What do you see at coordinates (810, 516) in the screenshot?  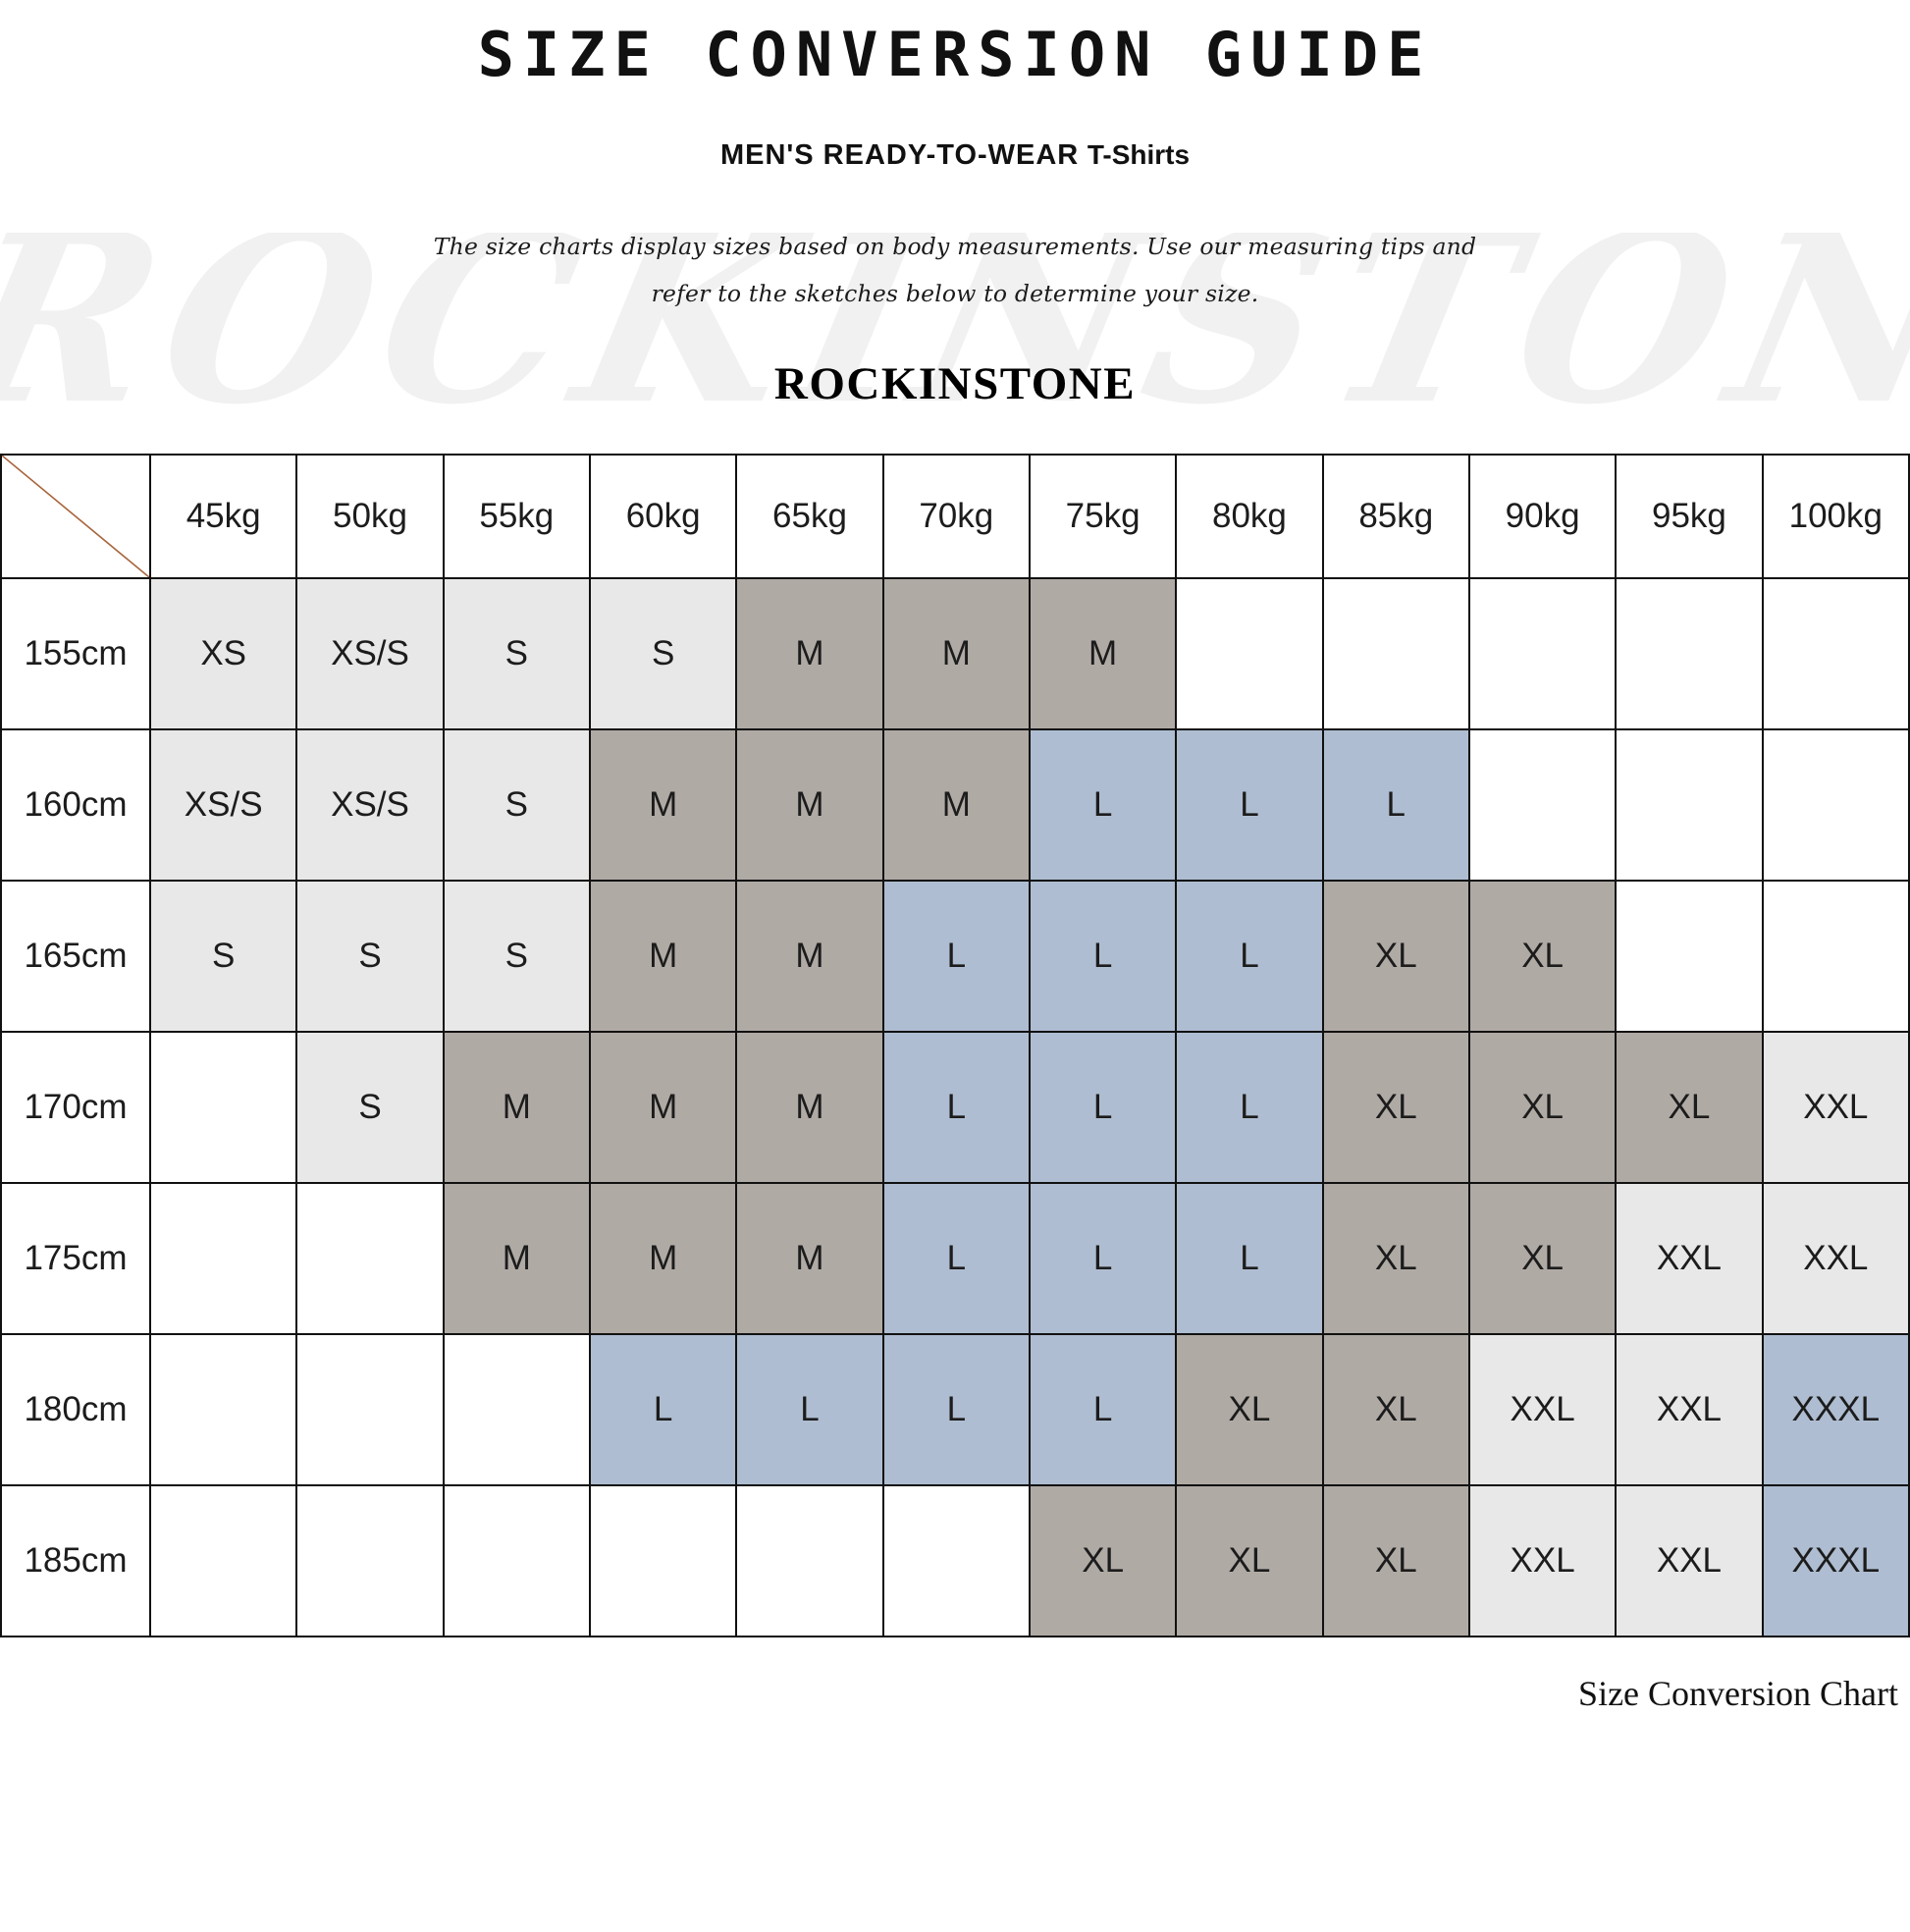 I see `column-header-weight: 65kg` at bounding box center [810, 516].